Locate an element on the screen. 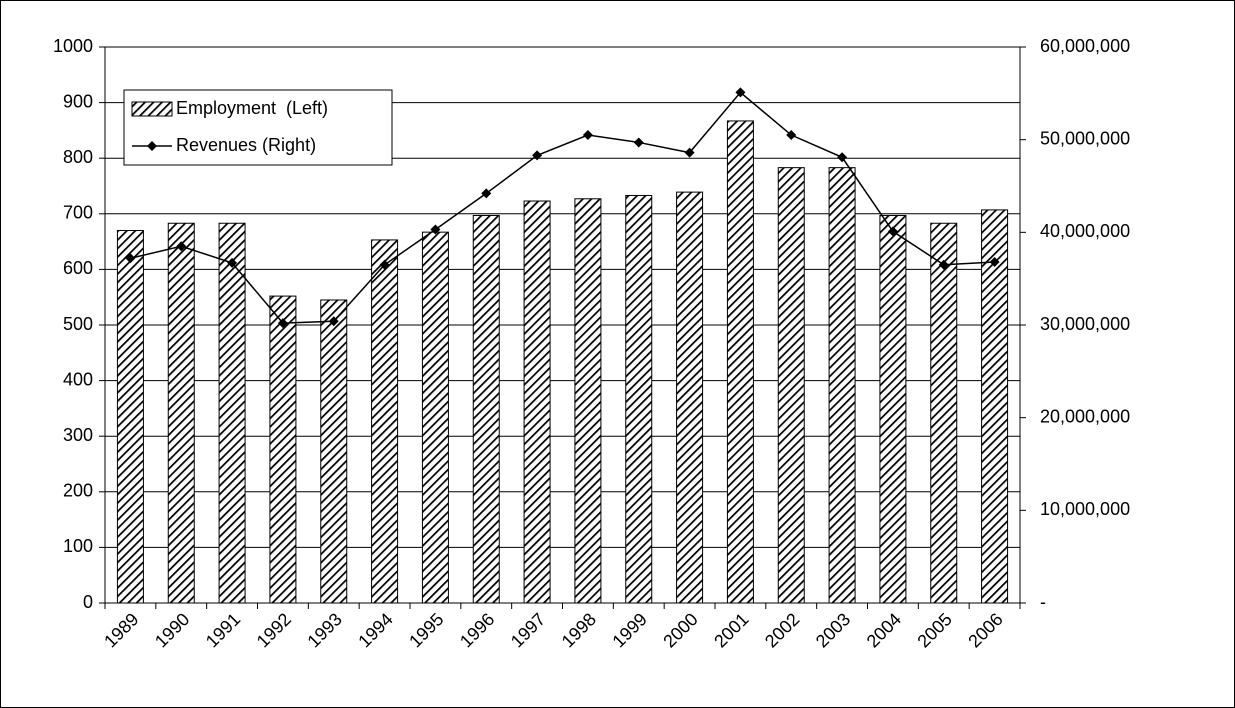 The width and height of the screenshot is (1235, 708). y-tick-label: 900 is located at coordinates (78, 101).